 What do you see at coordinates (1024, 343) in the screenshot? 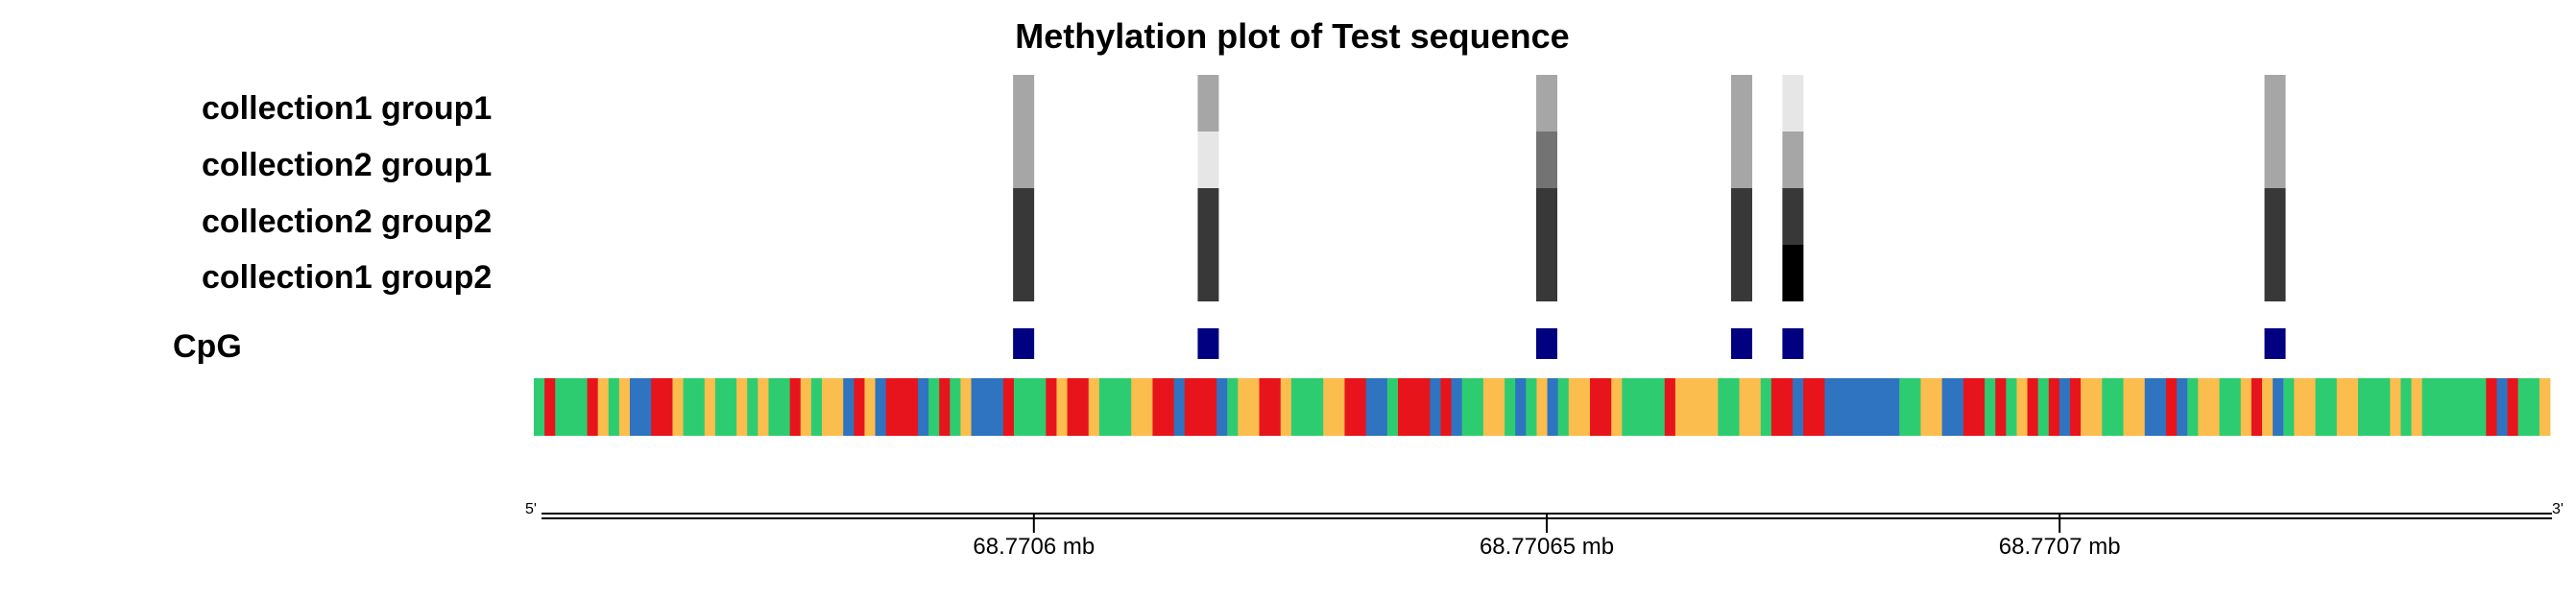
I see `cpg-marker` at bounding box center [1024, 343].